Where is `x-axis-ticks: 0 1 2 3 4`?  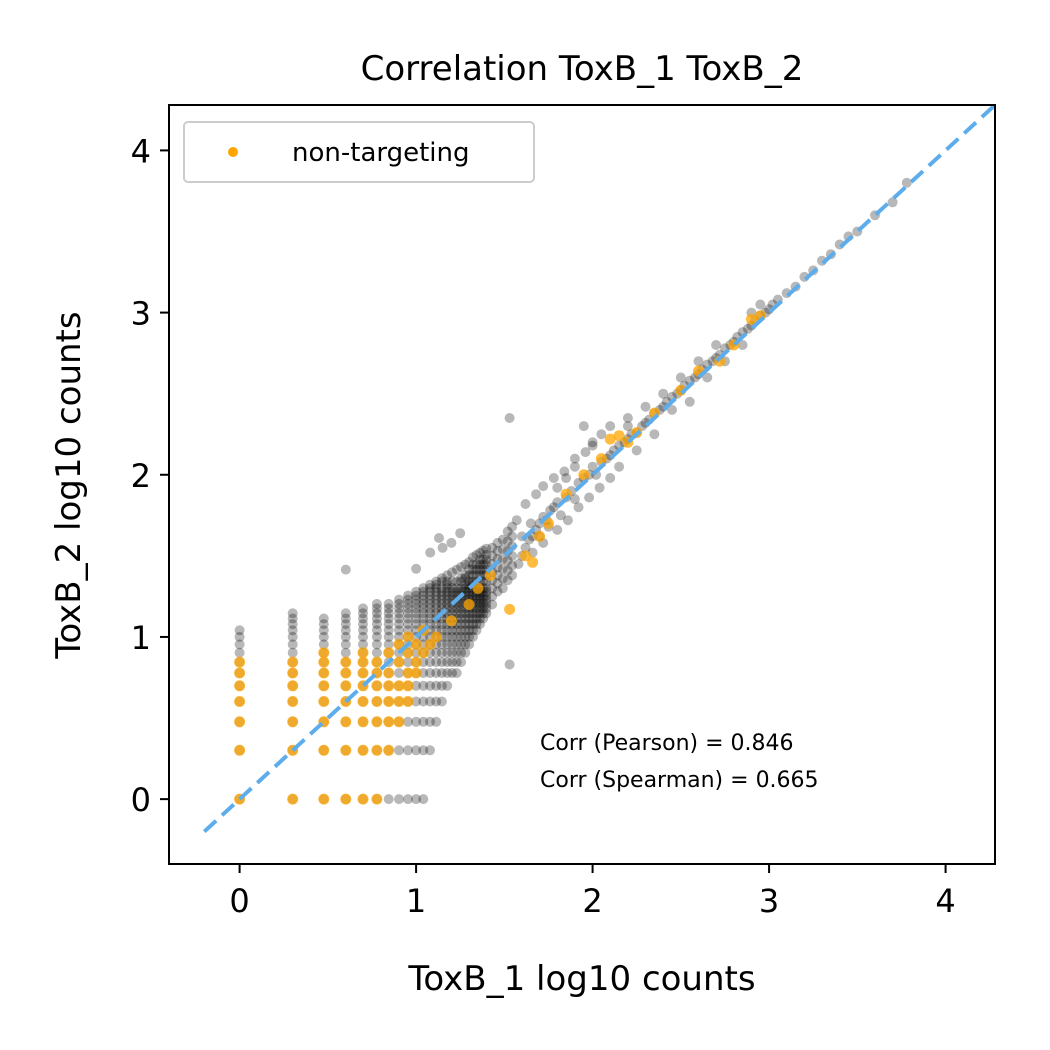
x-axis-ticks: 0 1 2 3 4 is located at coordinates (592, 892).